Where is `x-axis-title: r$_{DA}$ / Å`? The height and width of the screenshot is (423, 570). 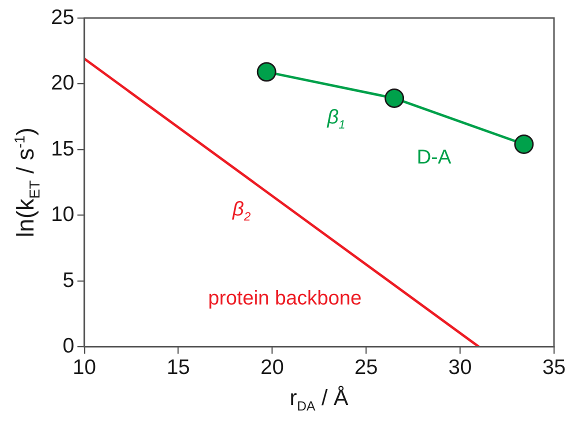 x-axis-title: r$_{DA}$ / Å is located at coordinates (319, 399).